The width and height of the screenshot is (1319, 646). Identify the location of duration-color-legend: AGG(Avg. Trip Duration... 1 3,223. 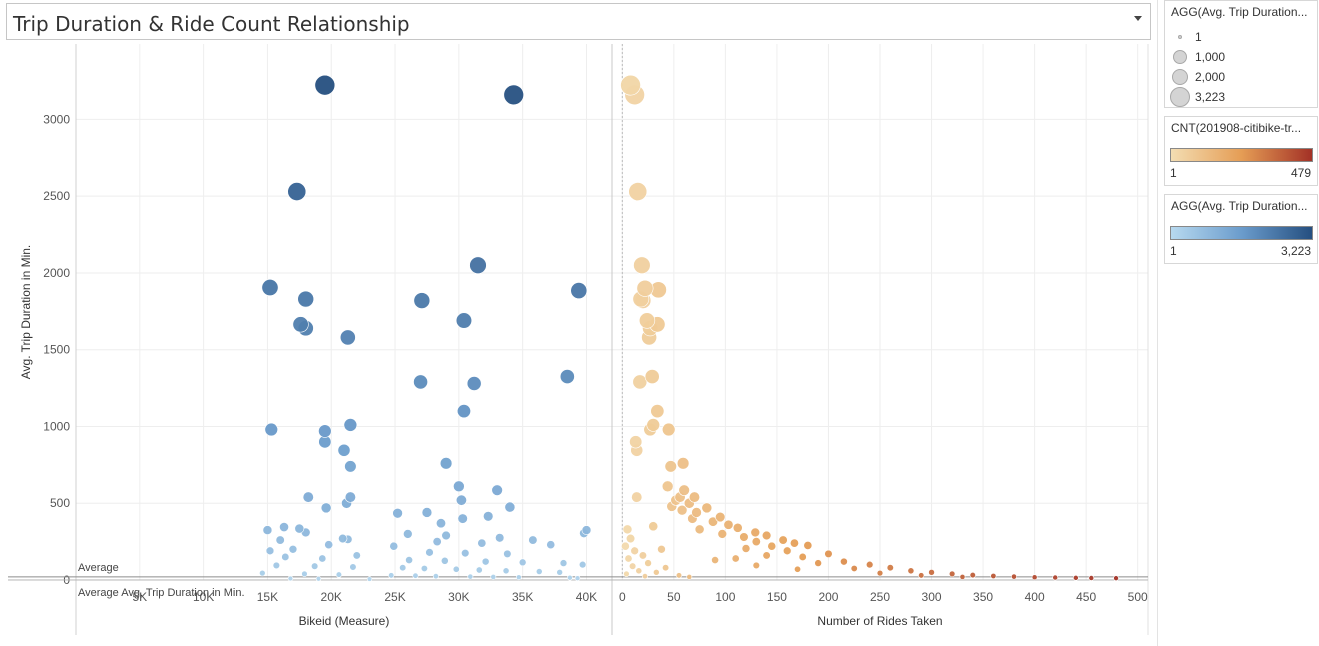
(1241, 229).